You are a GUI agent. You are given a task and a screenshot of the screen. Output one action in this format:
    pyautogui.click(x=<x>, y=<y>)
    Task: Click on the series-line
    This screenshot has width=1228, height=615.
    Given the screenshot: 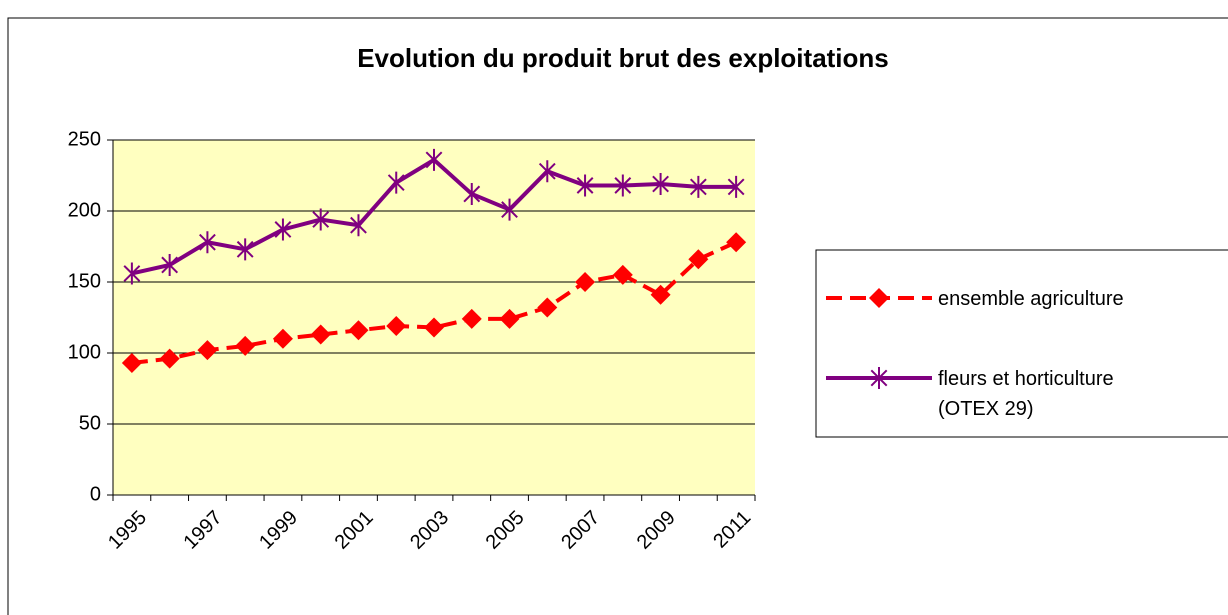 What is the action you would take?
    pyautogui.click(x=434, y=302)
    